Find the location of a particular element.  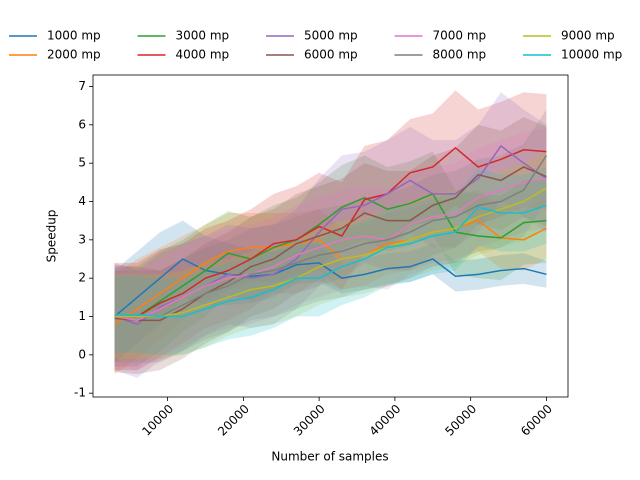

legend-label: 1000 mp is located at coordinates (74, 36).